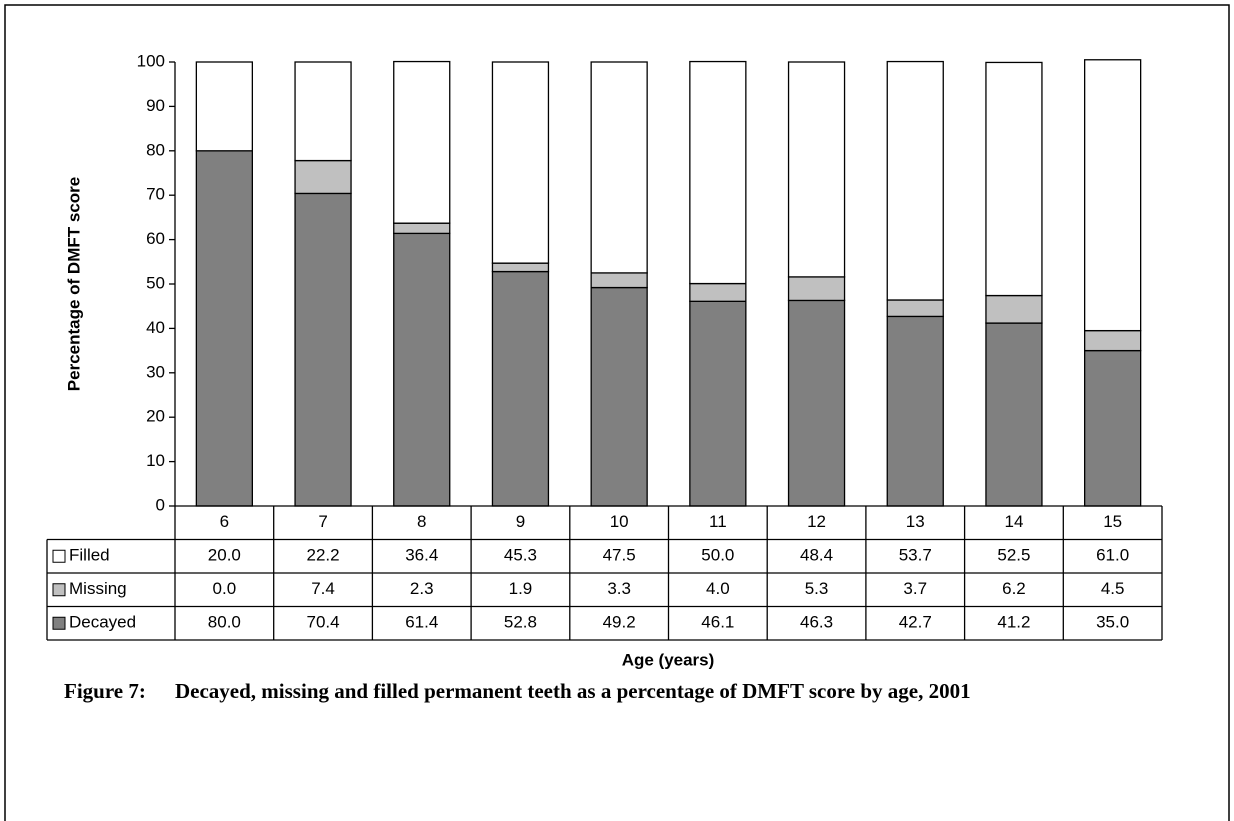 The height and width of the screenshot is (821, 1234). Describe the element at coordinates (155, 149) in the screenshot. I see `y-tick-label: 80` at that location.